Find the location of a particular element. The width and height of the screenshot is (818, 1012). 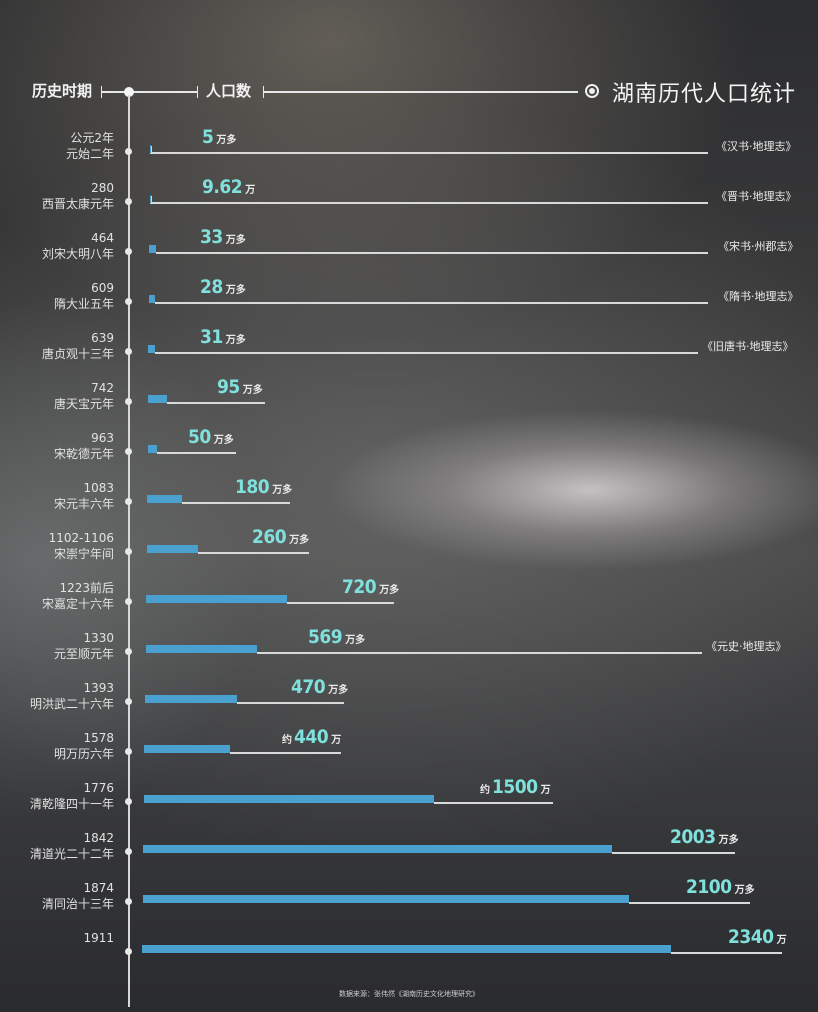

chart-row: 1102-1106 宋崇宁年间 260 万多 is located at coordinates (409, 553).